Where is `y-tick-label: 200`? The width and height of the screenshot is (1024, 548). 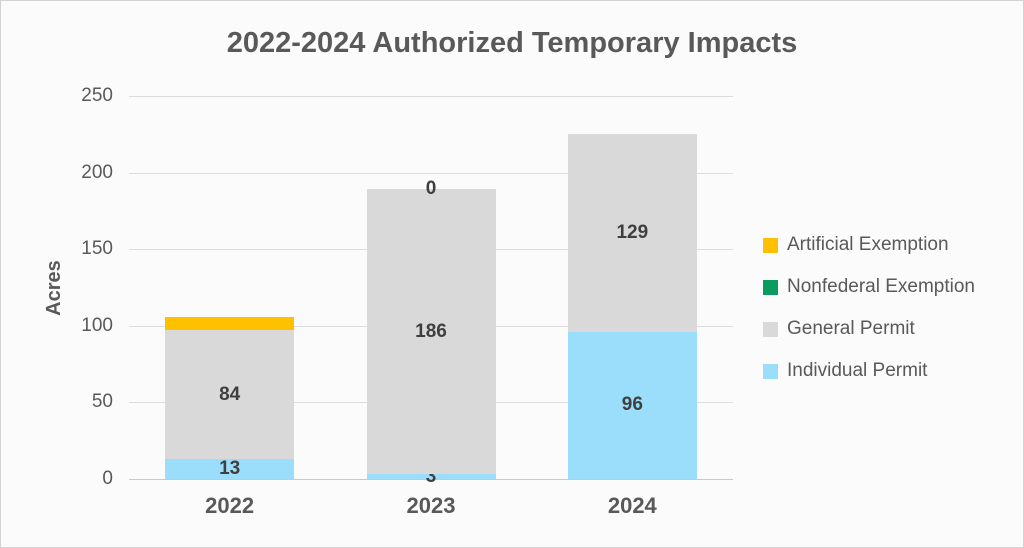 y-tick-label: 200 is located at coordinates (97, 172).